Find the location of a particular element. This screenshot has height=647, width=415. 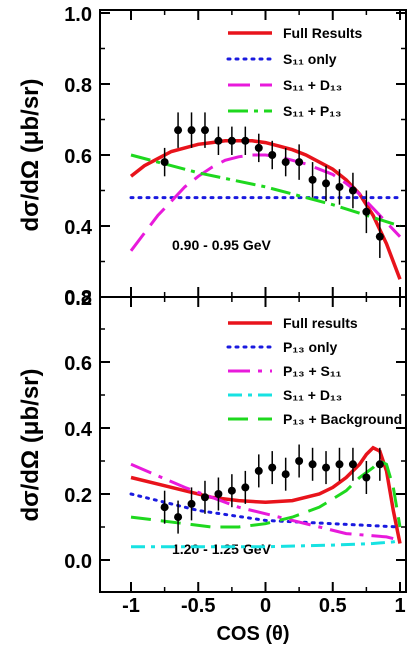

y-tick-label: 1.0 is located at coordinates (78, 15).